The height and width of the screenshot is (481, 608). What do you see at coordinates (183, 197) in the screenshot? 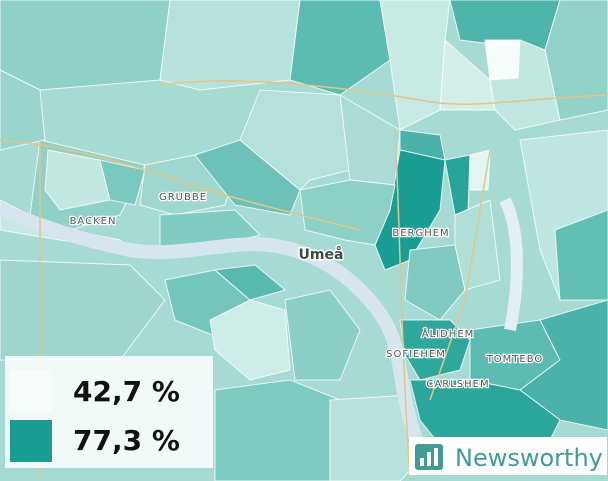
I see `place-label: GRUBBE` at bounding box center [183, 197].